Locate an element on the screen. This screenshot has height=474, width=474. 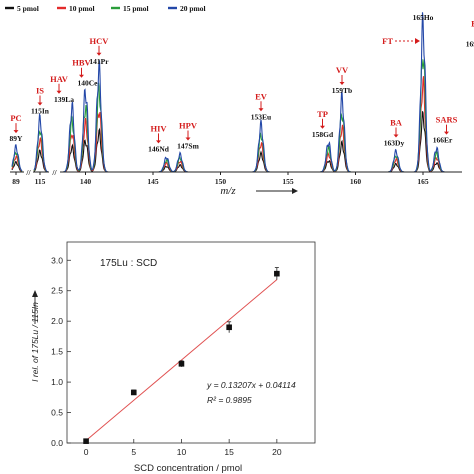
x-tick-label: 20 is located at coordinates (277, 452).